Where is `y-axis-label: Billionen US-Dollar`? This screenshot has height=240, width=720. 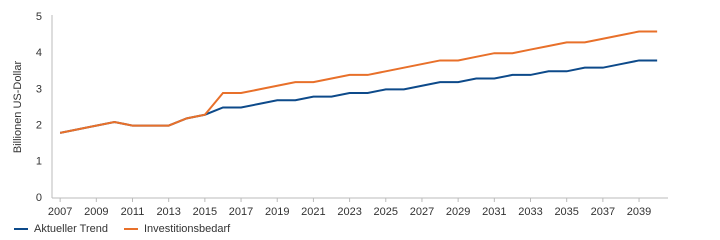
y-axis-label: Billionen US-Dollar is located at coordinates (18, 107).